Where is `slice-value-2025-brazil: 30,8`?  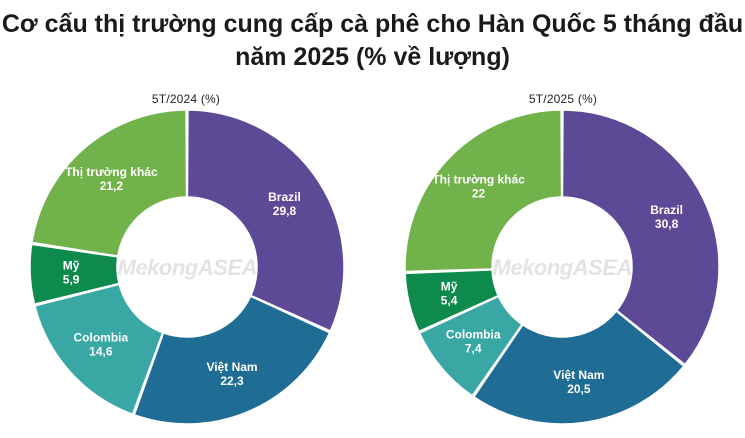 slice-value-2025-brazil: 30,8 is located at coordinates (667, 224).